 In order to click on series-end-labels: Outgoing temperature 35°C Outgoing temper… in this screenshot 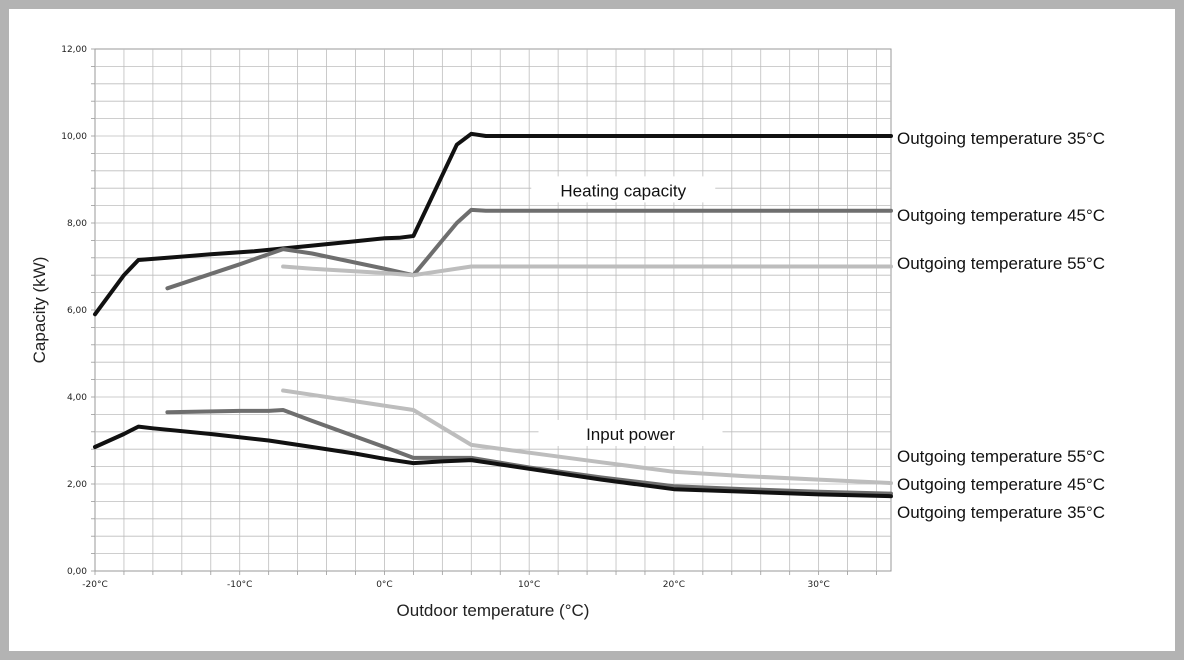, I will do `click(1001, 325)`.